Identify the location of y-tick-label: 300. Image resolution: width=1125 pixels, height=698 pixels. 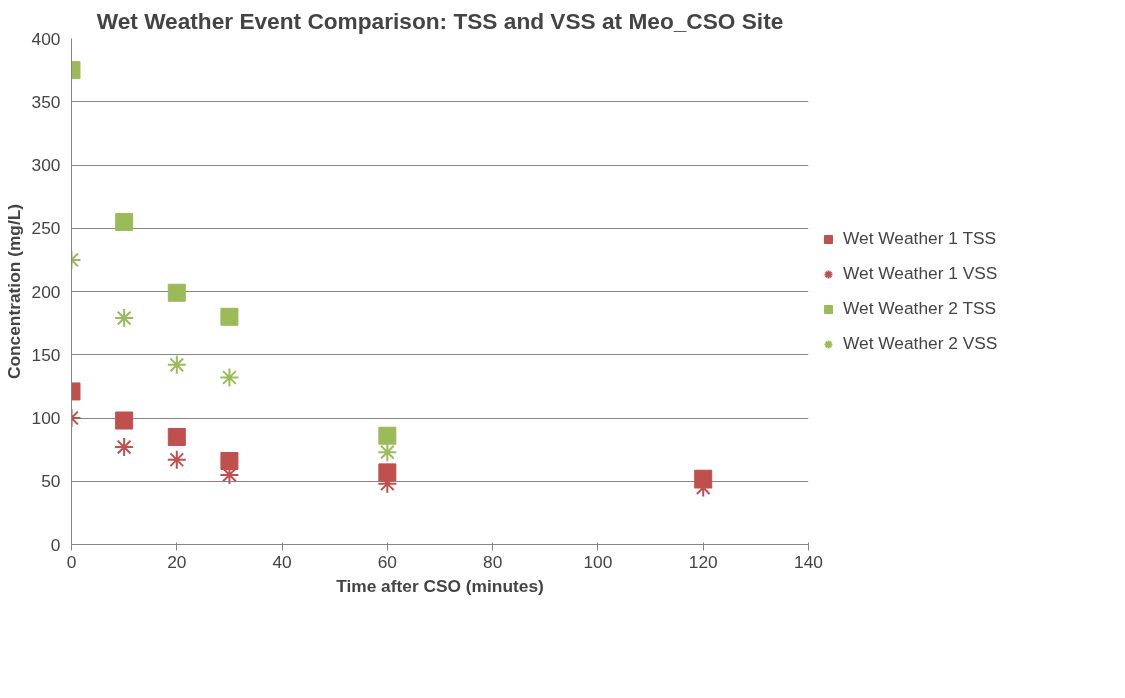
(46, 165).